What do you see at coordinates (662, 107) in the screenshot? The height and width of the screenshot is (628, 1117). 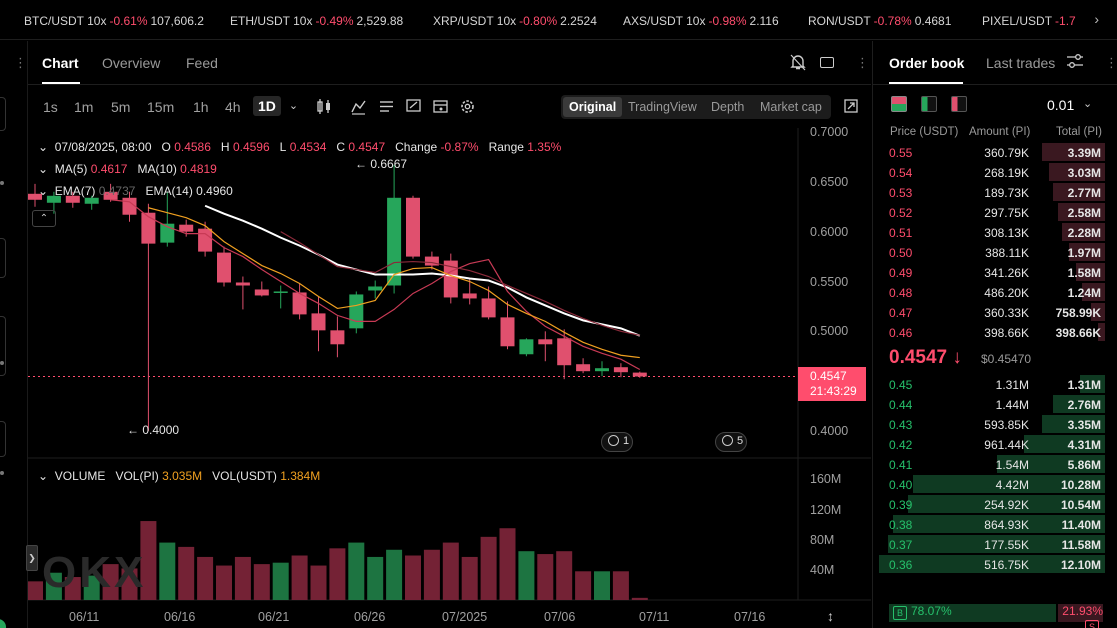 I see `view-tradingview: TradingView` at bounding box center [662, 107].